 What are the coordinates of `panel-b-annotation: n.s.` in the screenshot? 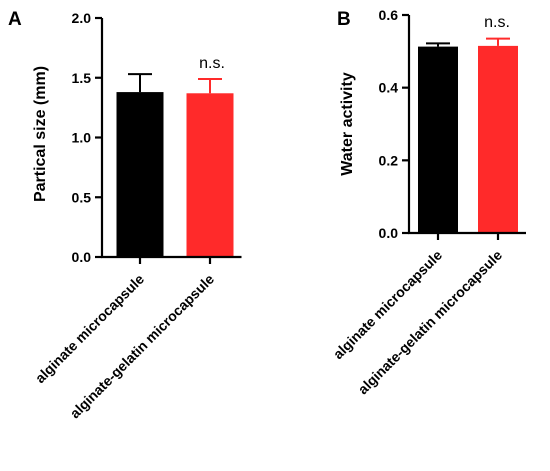 It's located at (497, 22).